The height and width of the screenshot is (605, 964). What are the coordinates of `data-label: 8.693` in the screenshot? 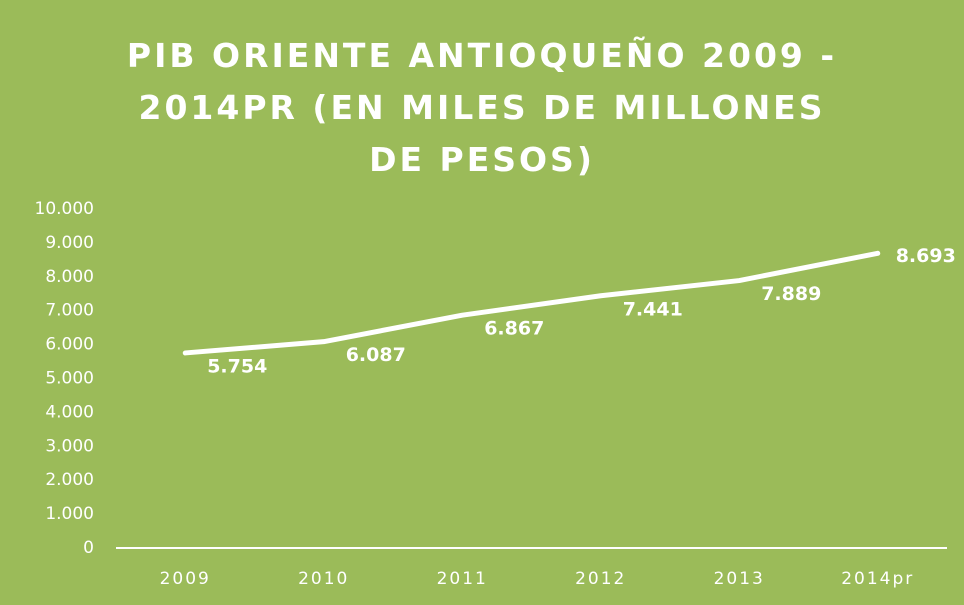 It's located at (926, 256).